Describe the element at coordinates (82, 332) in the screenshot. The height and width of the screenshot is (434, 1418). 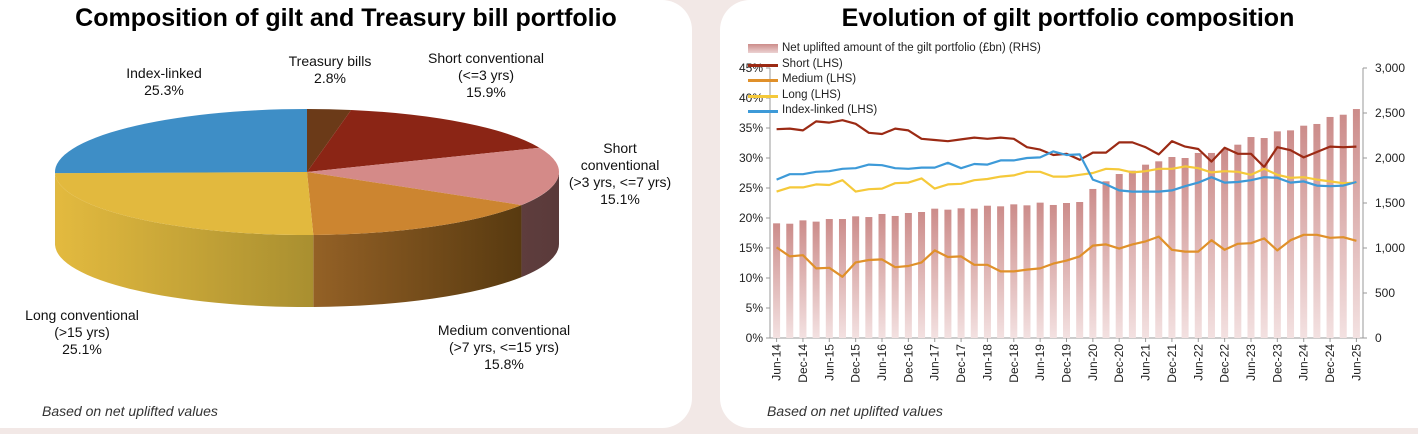
I see `pie-label: Long conventional (>15 yrs) 25.1%` at that location.